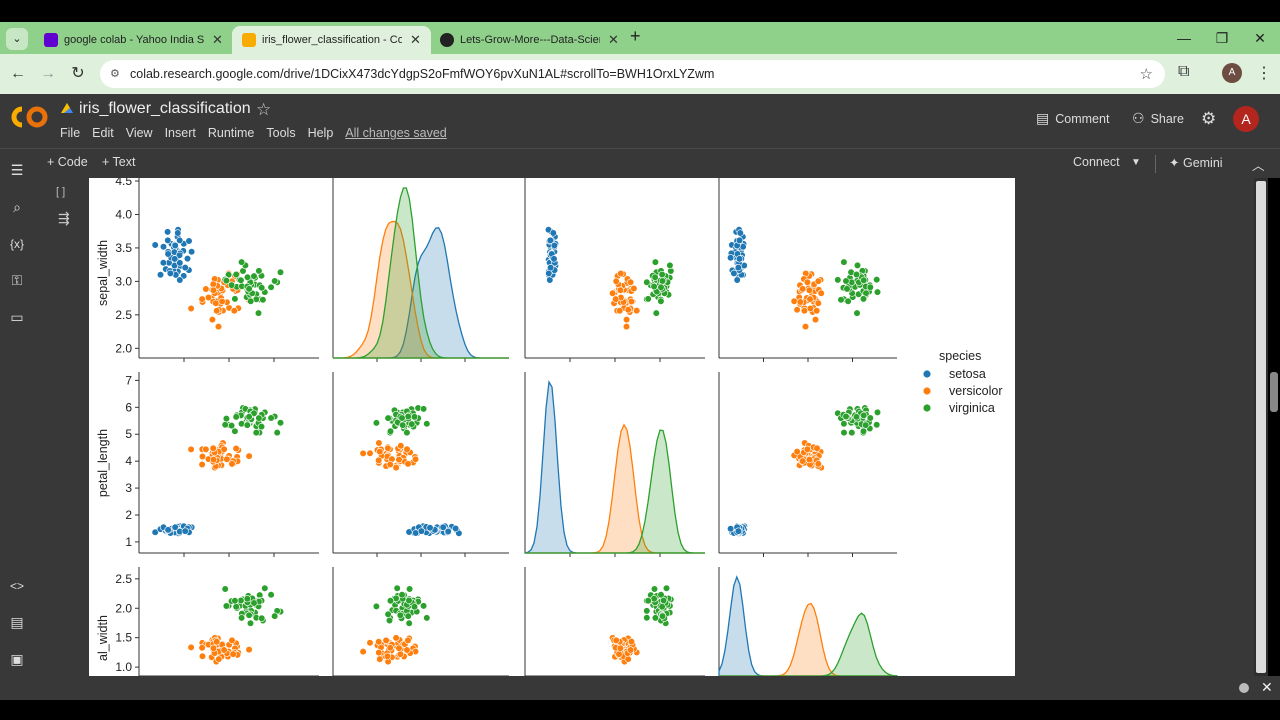 The width and height of the screenshot is (1280, 720). Describe the element at coordinates (1202, 163) in the screenshot. I see `gemini-label: Gemini` at that location.